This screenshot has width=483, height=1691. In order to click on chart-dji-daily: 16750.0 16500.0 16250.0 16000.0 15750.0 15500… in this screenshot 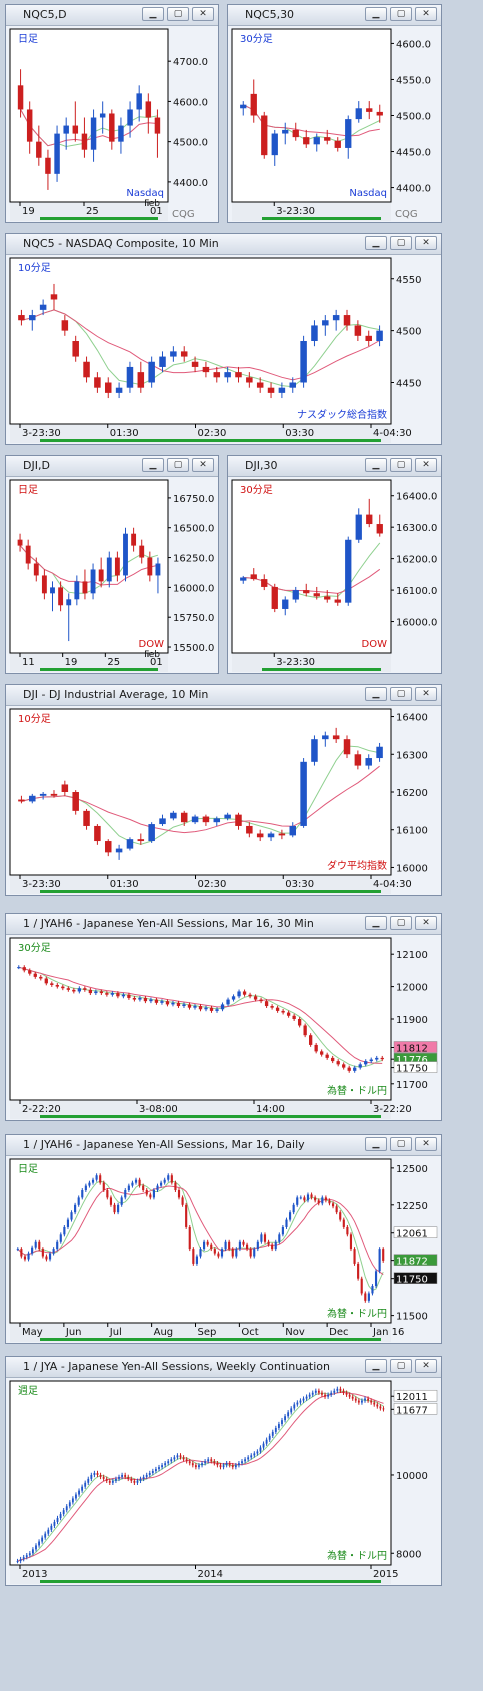, I will do `click(112, 574)`.